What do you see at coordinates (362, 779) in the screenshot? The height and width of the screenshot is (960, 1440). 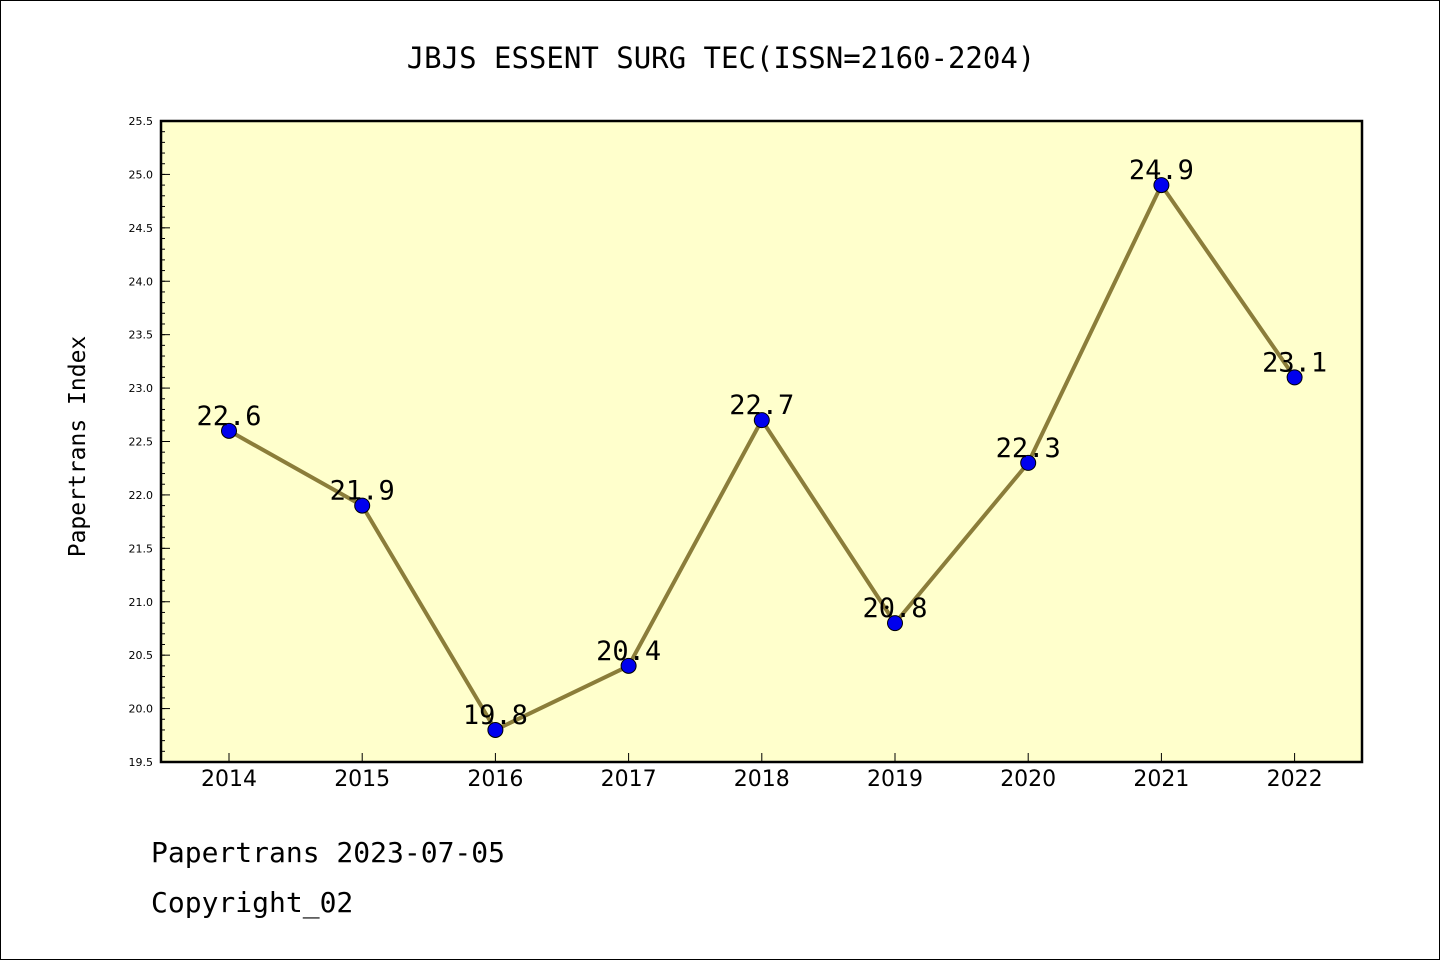 I see `x-tick-label: 2015` at bounding box center [362, 779].